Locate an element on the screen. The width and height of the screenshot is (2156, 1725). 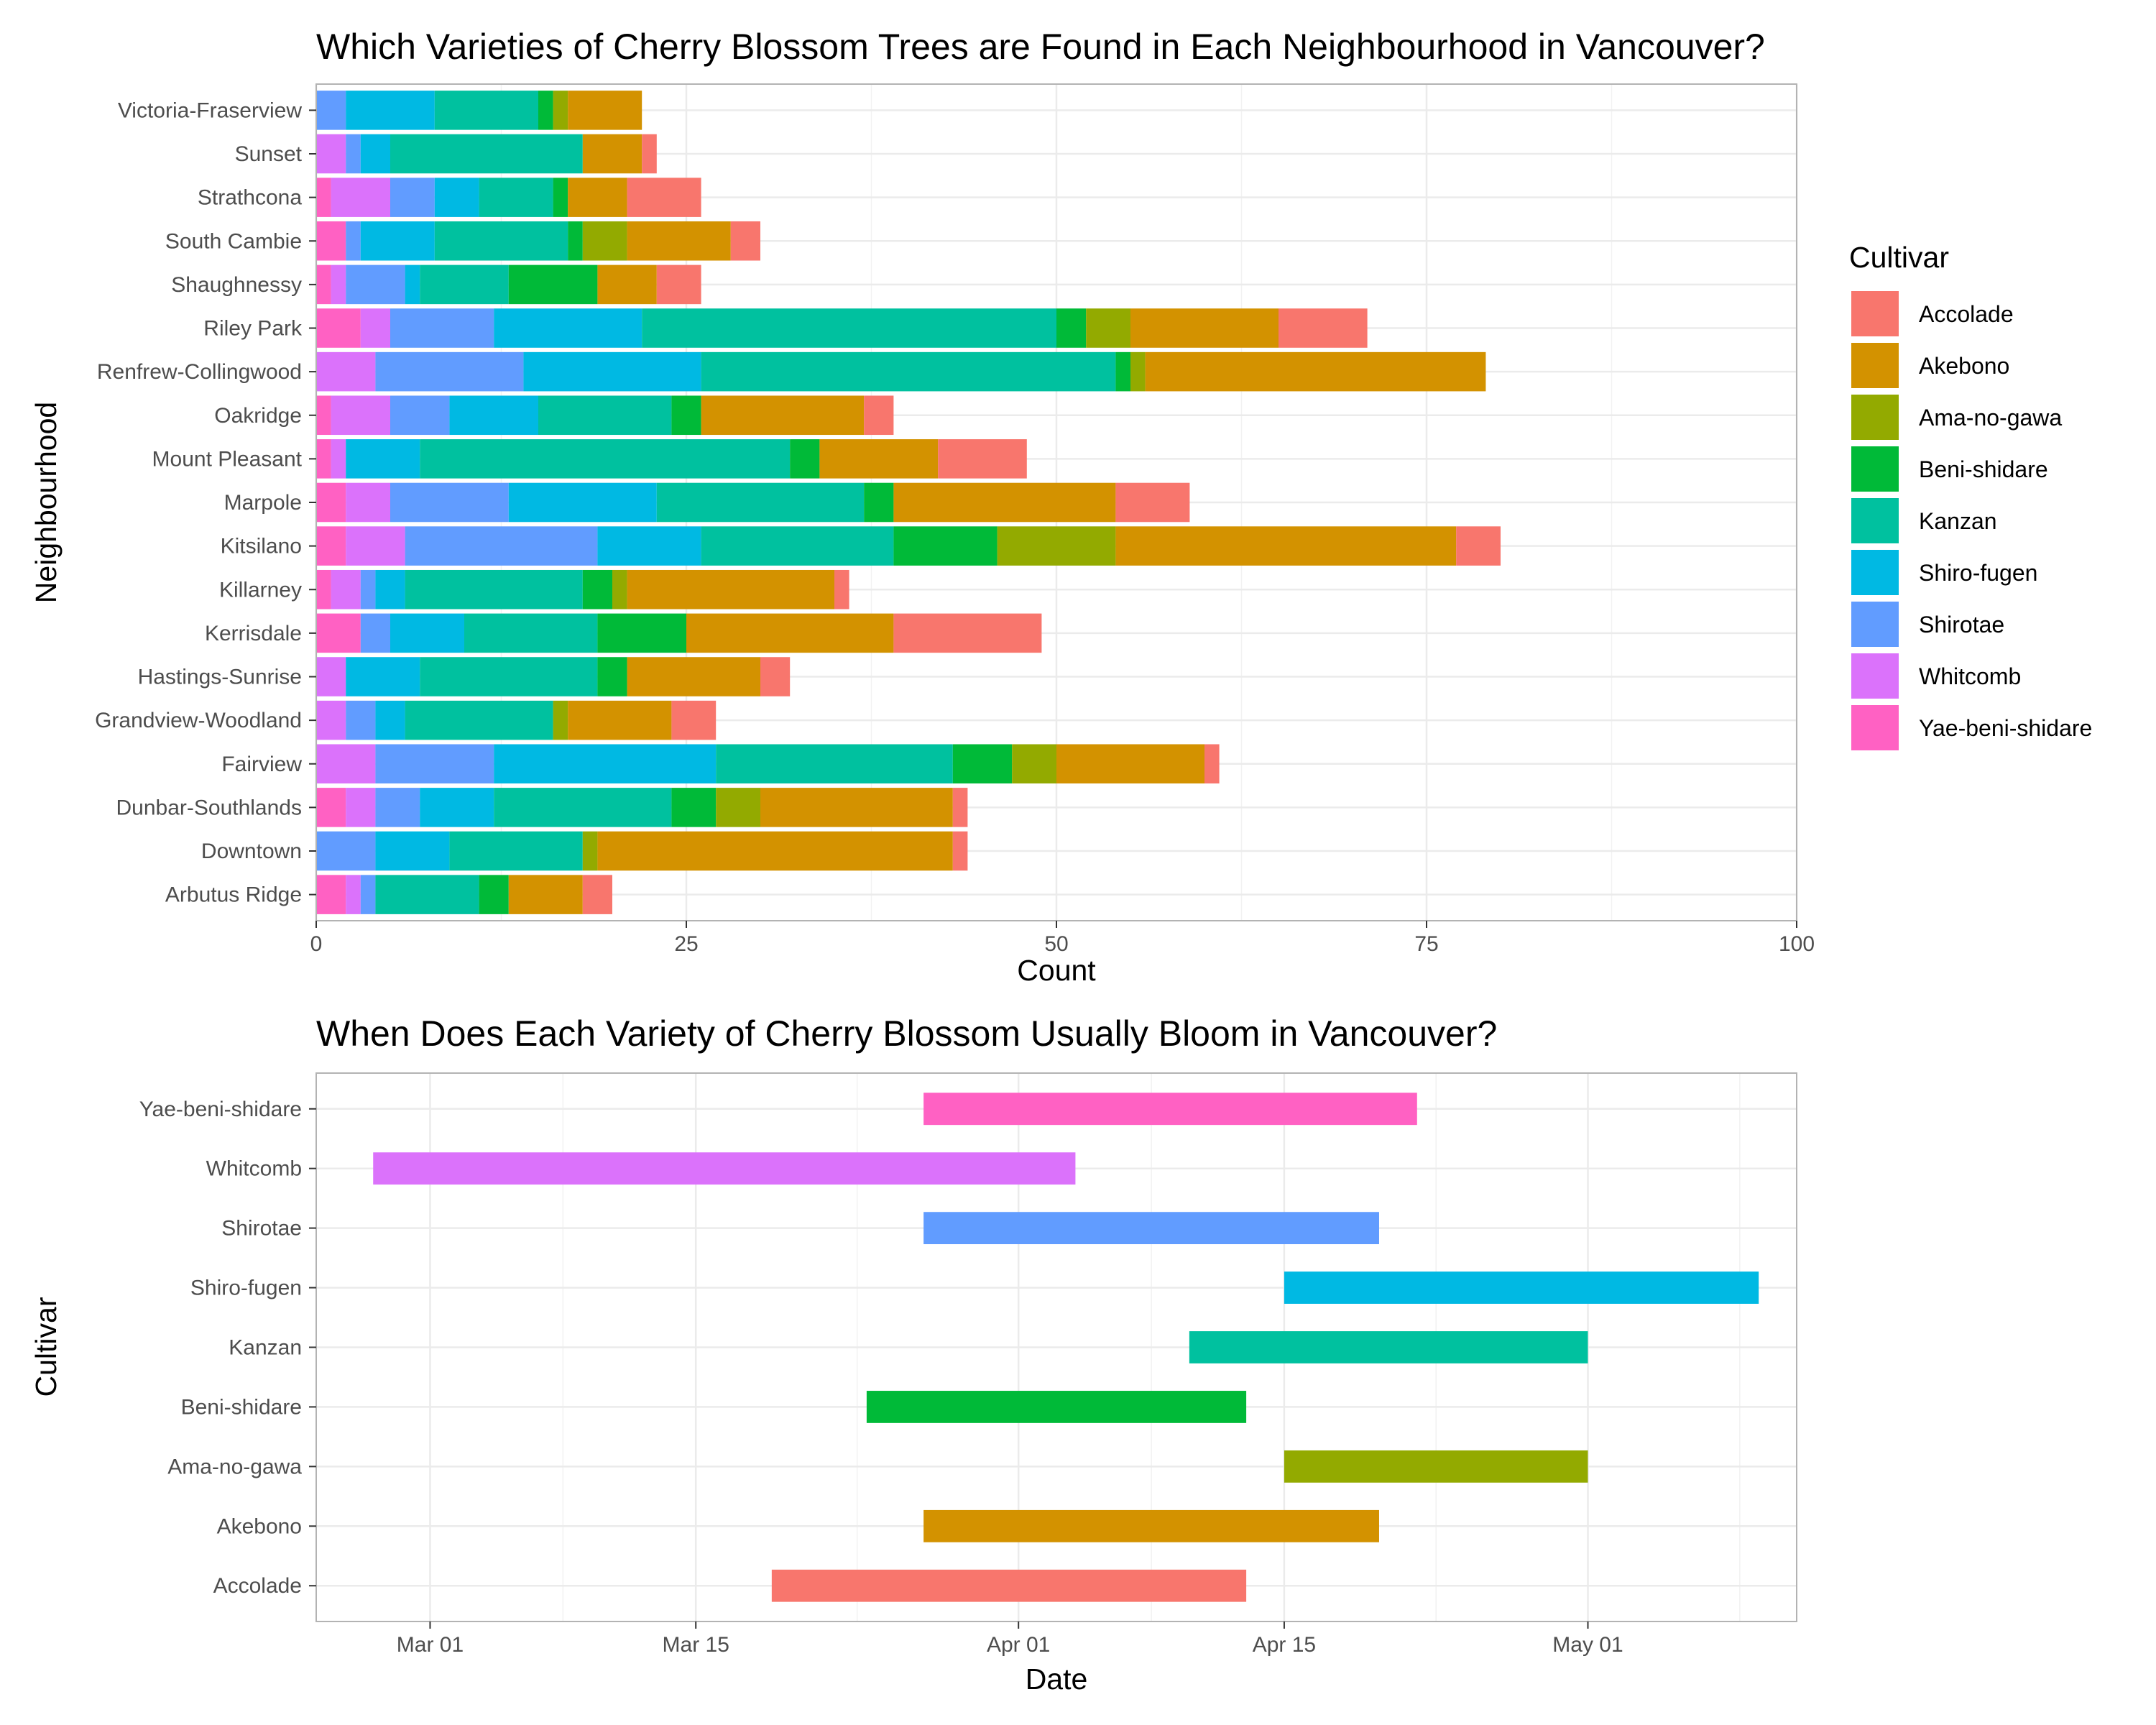
bar-shaughnessy-whitcomb is located at coordinates (338, 284).